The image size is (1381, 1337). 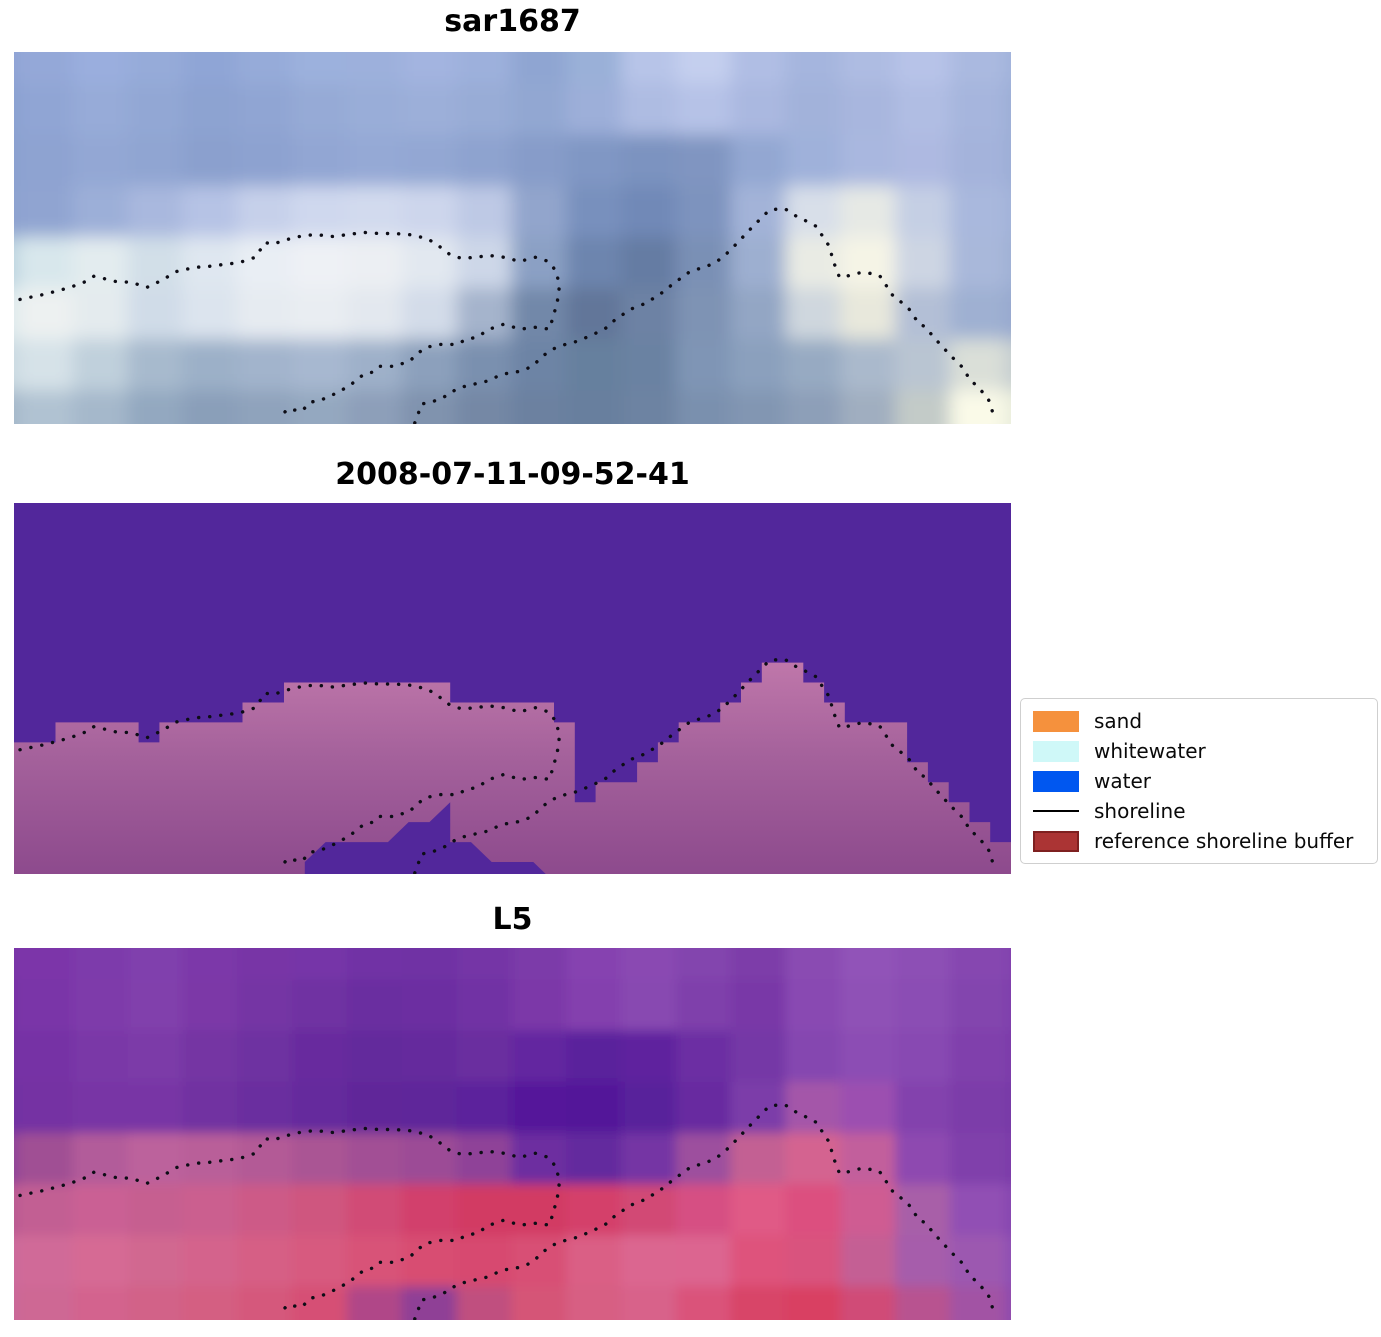 I want to click on legend-swatch-sand, so click(x=1056, y=721).